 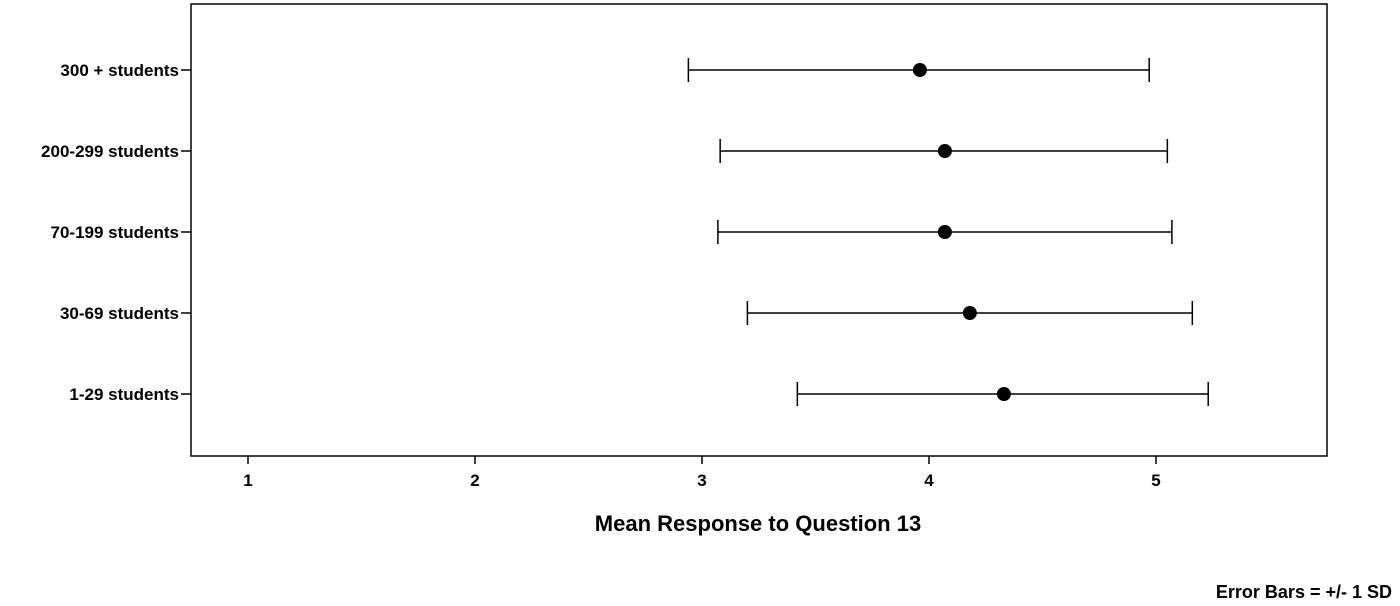 I want to click on category-label: 200-299 students, so click(x=110, y=151).